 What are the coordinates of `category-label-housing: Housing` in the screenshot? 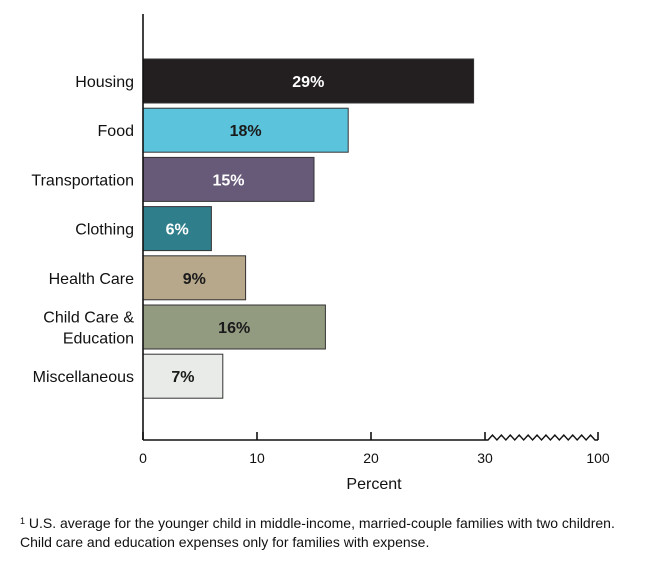 It's located at (104, 82).